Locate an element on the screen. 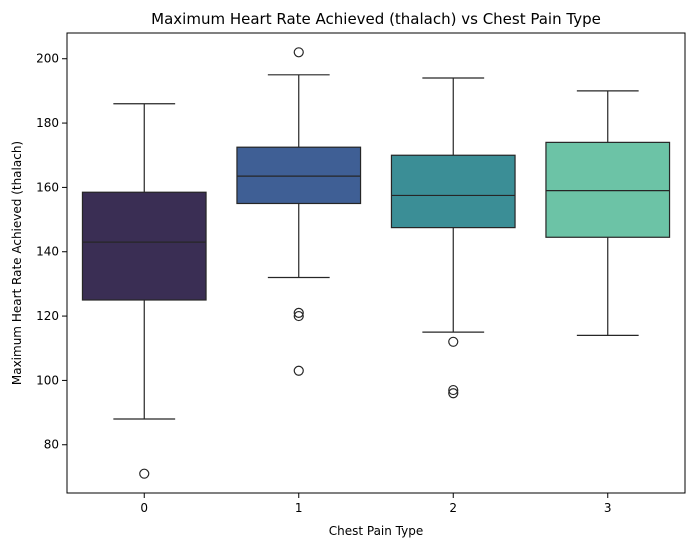  x-axis-label: Chest Pain Type is located at coordinates (376, 531).